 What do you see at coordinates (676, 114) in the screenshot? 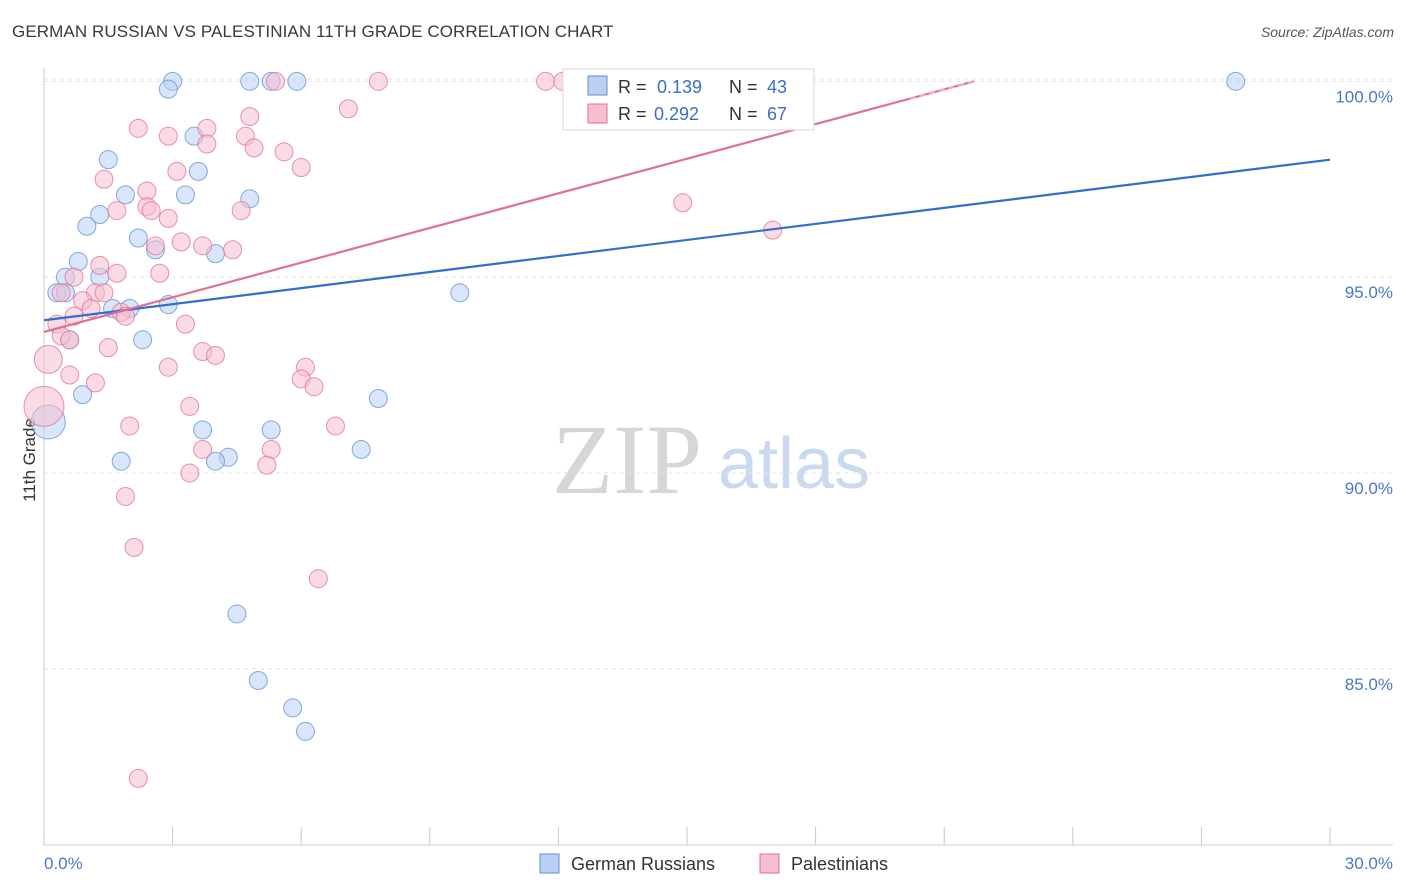
I see `stats-r-value-2: 0.292` at bounding box center [676, 114].